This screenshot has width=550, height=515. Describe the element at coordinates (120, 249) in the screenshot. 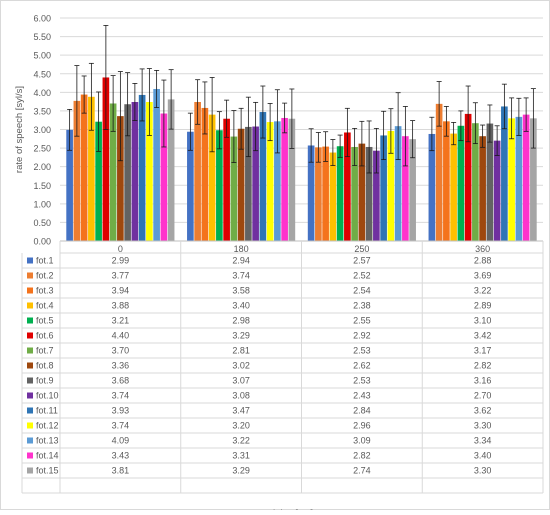

I see `x-tick-label: 0` at that location.